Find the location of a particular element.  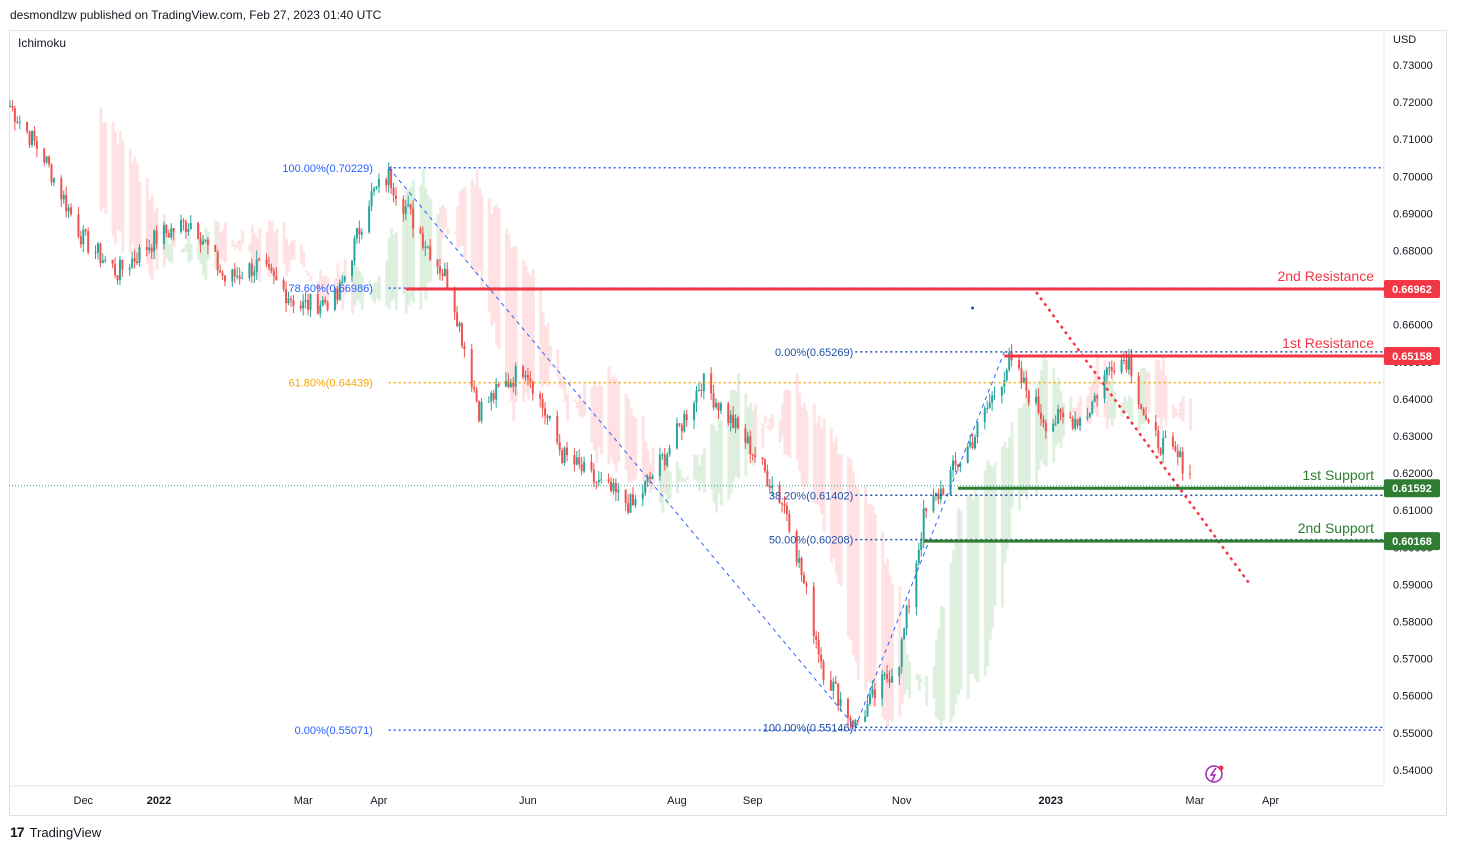

footer-brand: 17 TradingView is located at coordinates (55, 832).